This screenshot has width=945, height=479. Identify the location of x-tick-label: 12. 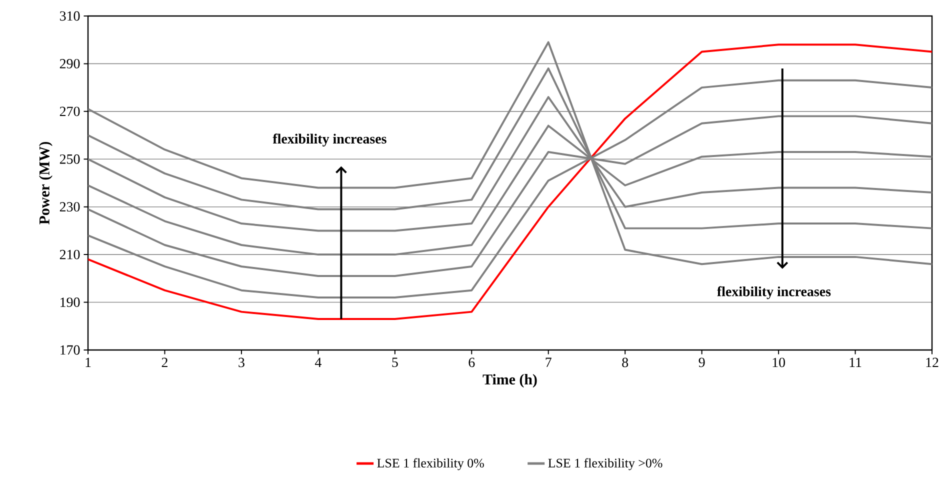
(932, 362).